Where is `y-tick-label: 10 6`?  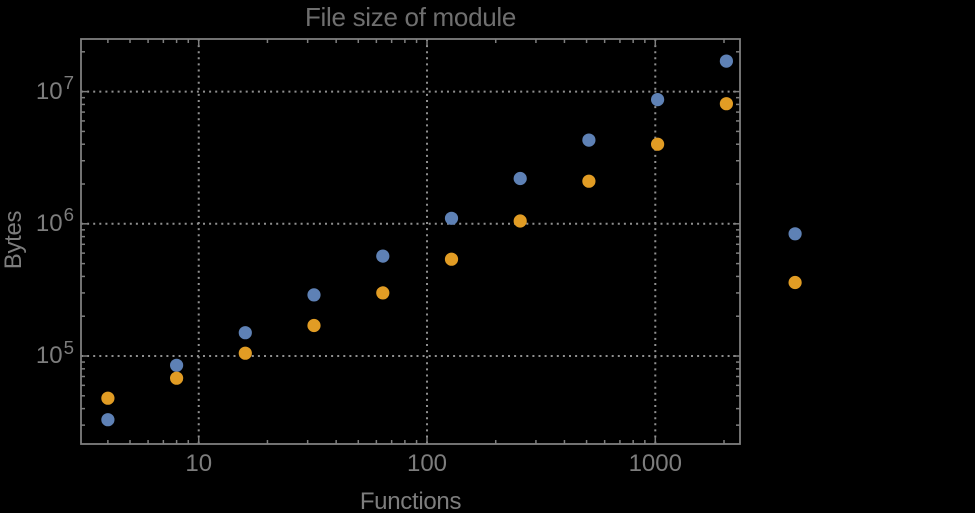 y-tick-label: 10 6 is located at coordinates (54, 220).